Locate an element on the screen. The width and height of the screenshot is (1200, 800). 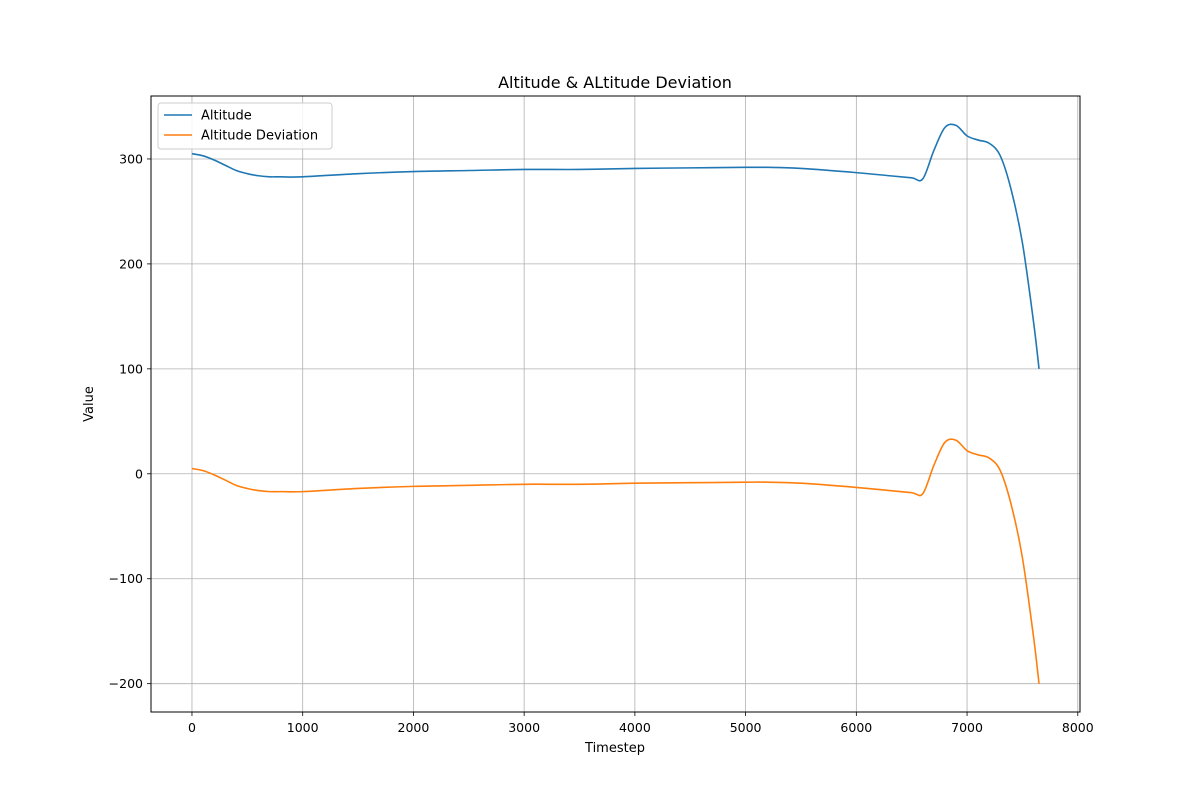
x-tick-label: 7000 is located at coordinates (967, 727).